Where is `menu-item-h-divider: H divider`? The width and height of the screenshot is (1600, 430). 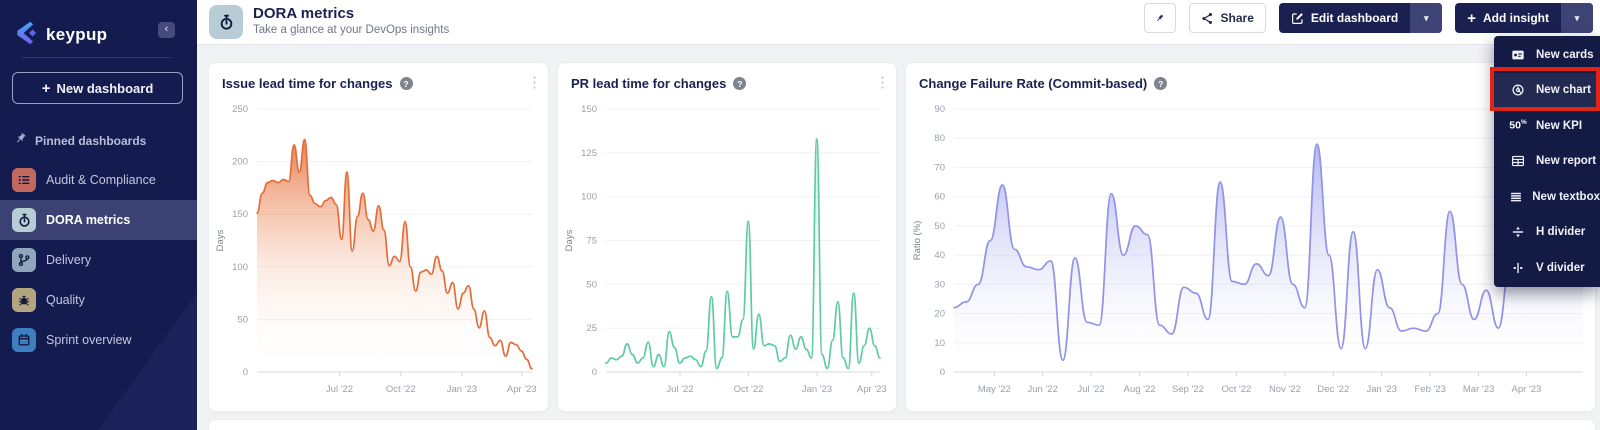
menu-item-h-divider: H divider is located at coordinates (1547, 233).